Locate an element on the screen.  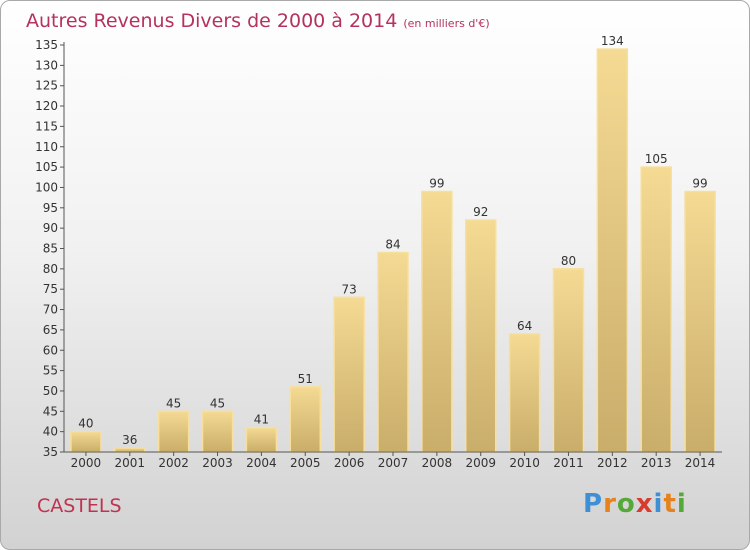
proxiti-logo: Proxiti is located at coordinates (635, 504).